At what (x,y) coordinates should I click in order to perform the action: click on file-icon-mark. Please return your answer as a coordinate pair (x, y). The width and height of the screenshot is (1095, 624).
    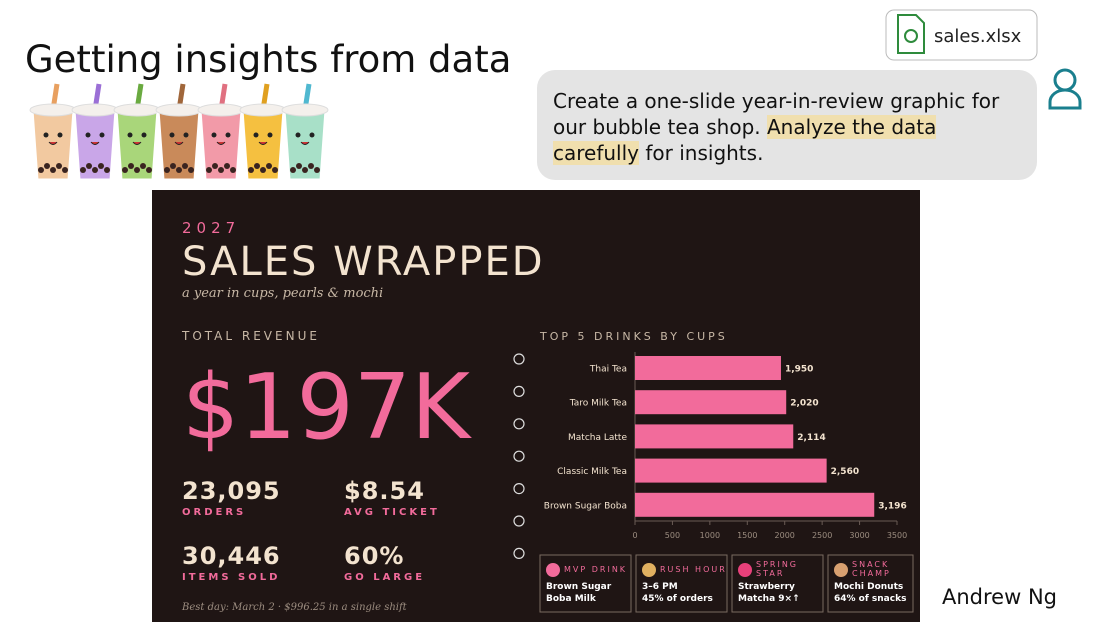
    Looking at the image, I should click on (911, 36).